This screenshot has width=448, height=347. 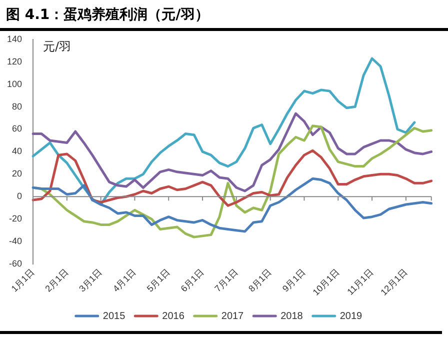 What do you see at coordinates (394, 282) in the screenshot?
I see `x-tick-label: 12月1日` at bounding box center [394, 282].